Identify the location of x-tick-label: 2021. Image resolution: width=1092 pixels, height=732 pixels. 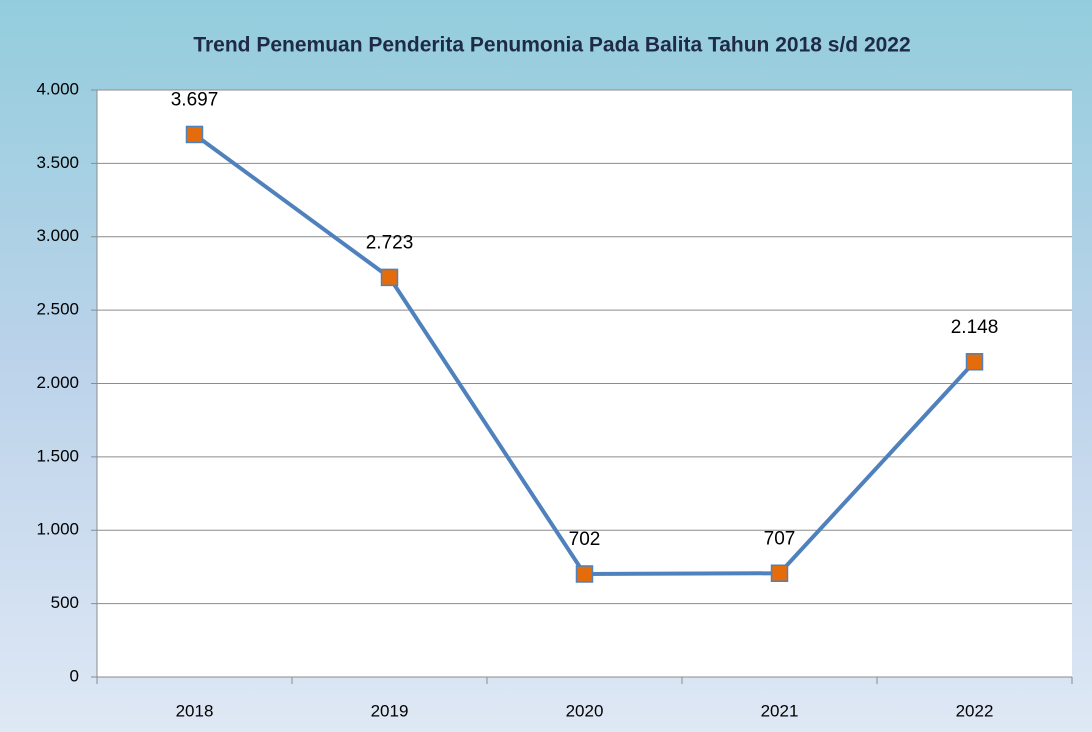
(780, 710).